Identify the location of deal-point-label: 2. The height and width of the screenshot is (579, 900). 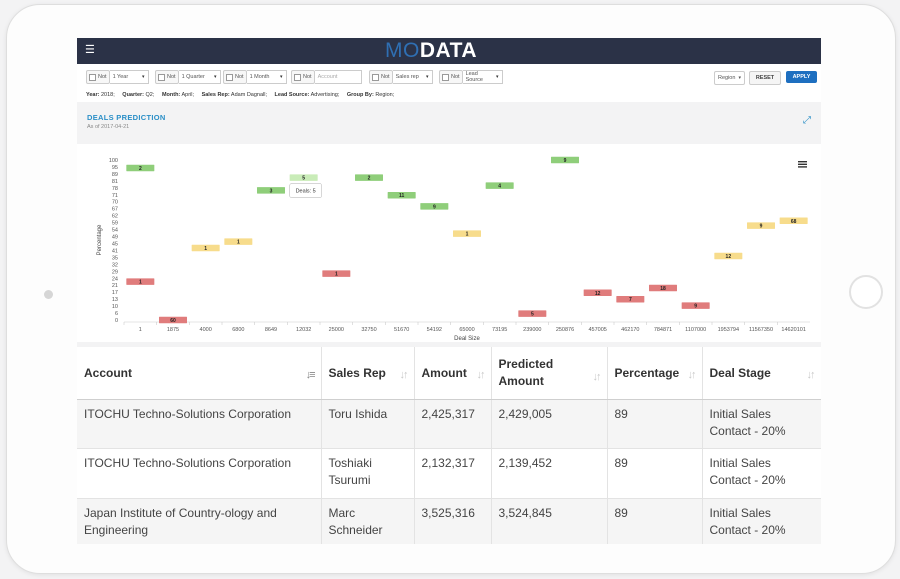
(369, 179).